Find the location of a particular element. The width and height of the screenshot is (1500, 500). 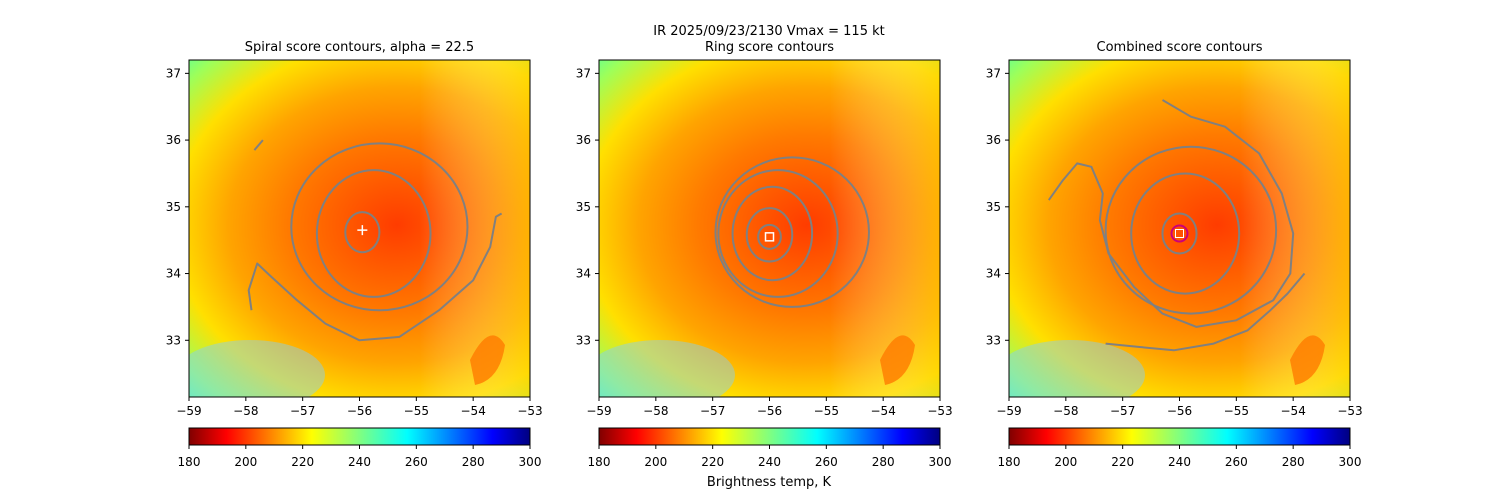

center-circle is located at coordinates (1179, 233).